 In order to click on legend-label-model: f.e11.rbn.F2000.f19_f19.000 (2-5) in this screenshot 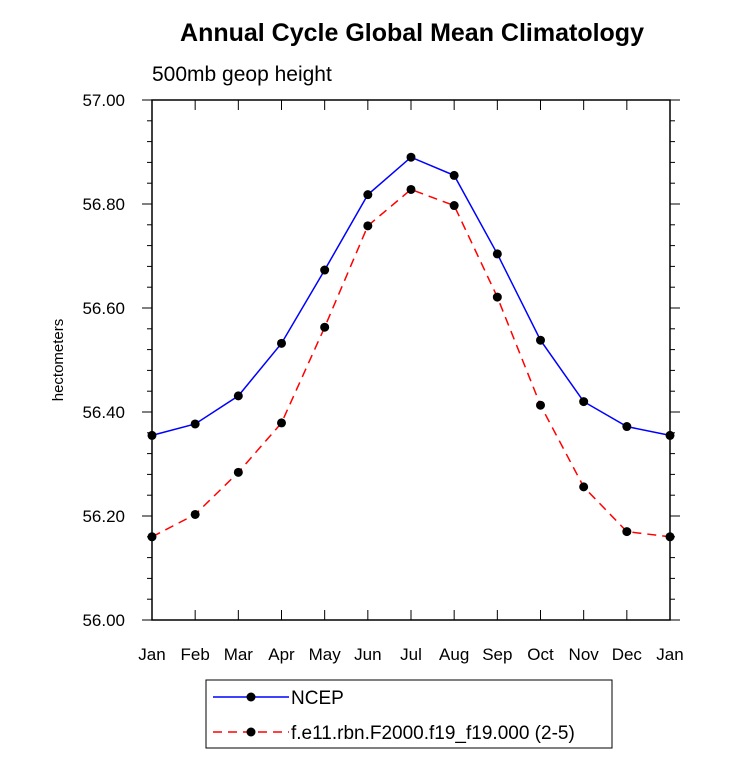, I will do `click(433, 733)`.